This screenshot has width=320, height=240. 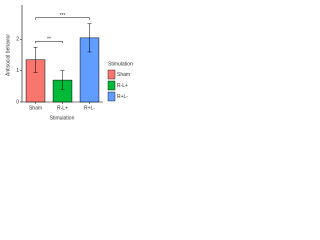 What do you see at coordinates (17, 102) in the screenshot?
I see `y-tick-label: 0` at bounding box center [17, 102].